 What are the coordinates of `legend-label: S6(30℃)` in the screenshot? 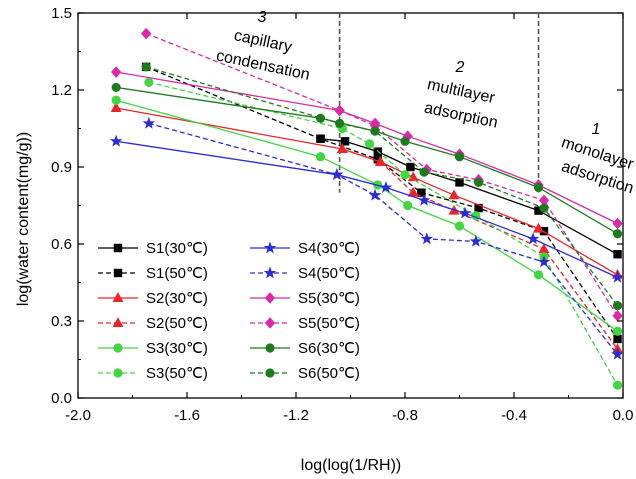 It's located at (329, 348).